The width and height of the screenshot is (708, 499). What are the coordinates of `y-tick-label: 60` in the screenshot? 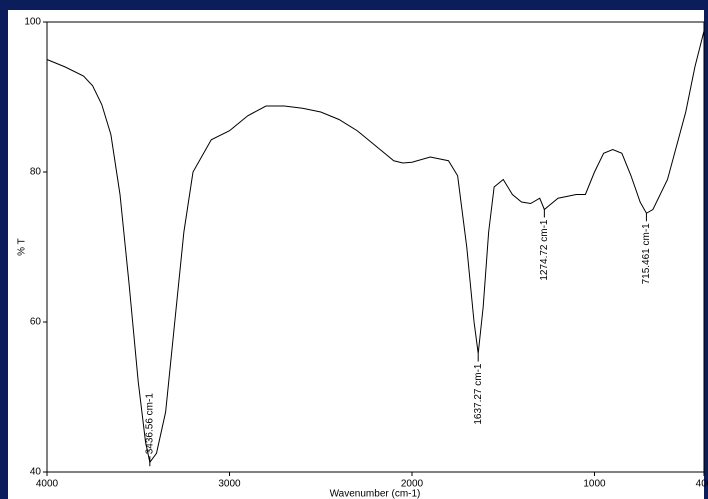 It's located at (36, 322).